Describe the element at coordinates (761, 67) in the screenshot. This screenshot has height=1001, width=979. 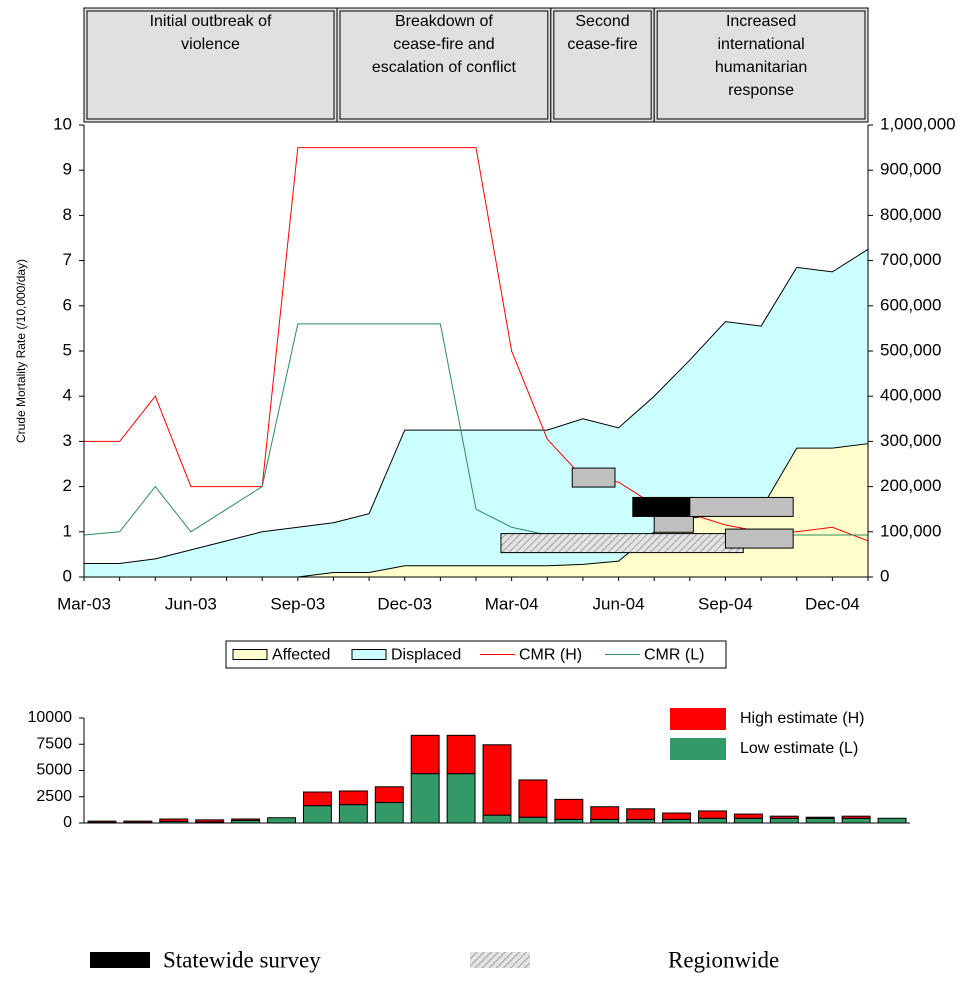
I see `phase-label: humanitarian` at that location.